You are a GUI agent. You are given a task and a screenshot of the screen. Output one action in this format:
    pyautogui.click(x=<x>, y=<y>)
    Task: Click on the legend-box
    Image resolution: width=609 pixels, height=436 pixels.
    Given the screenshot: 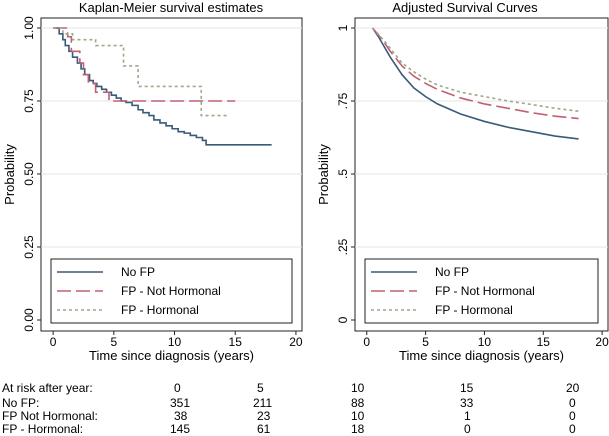 What is the action you would take?
    pyautogui.click(x=171, y=291)
    